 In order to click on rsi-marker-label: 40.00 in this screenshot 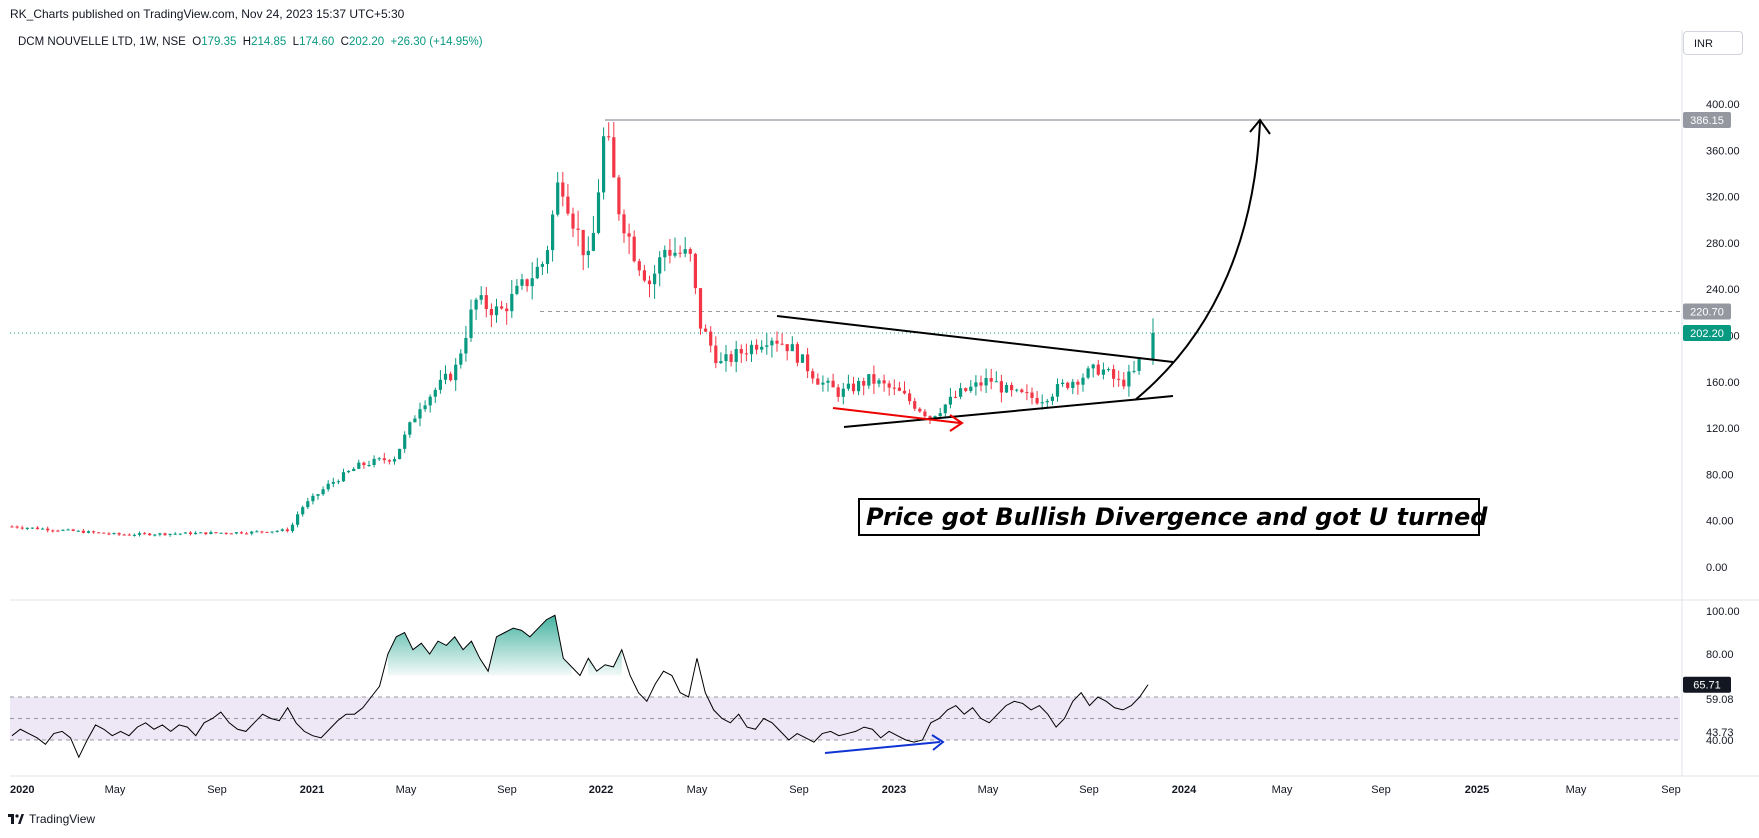, I will do `click(1720, 741)`.